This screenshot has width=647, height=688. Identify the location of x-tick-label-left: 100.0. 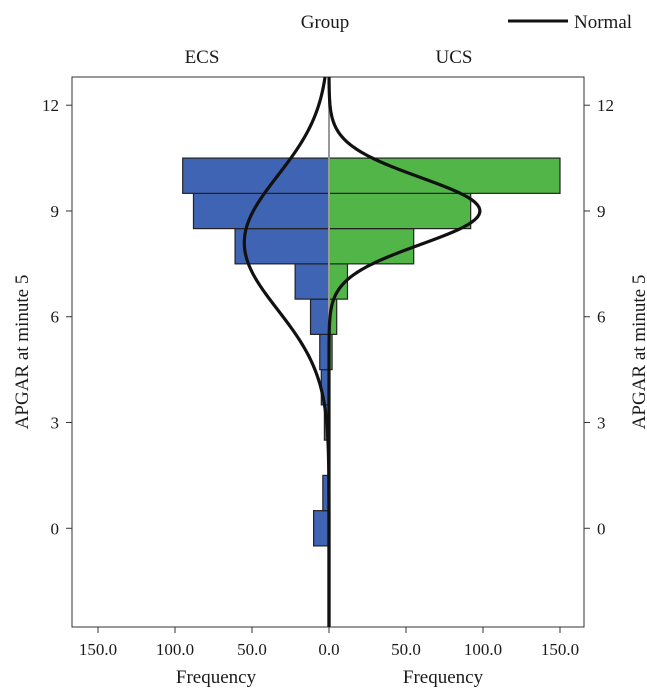
(175, 649).